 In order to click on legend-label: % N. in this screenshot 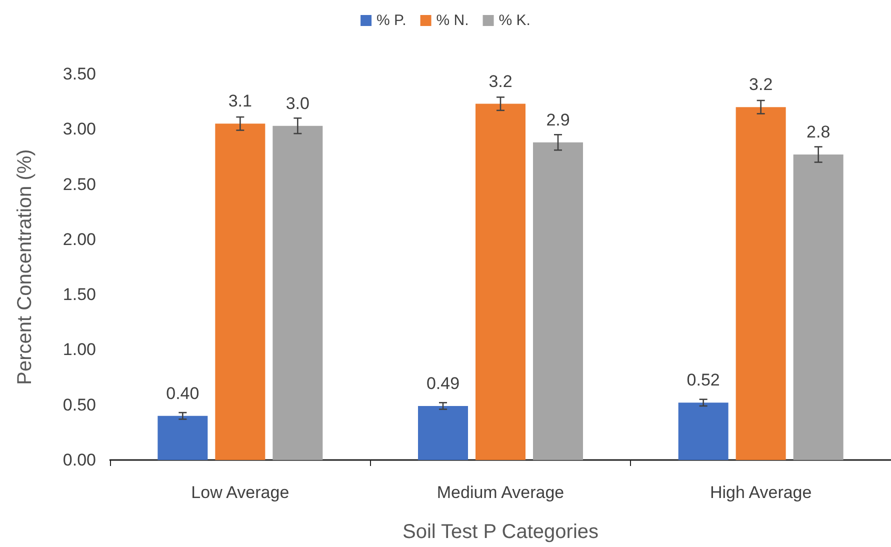, I will do `click(452, 20)`.